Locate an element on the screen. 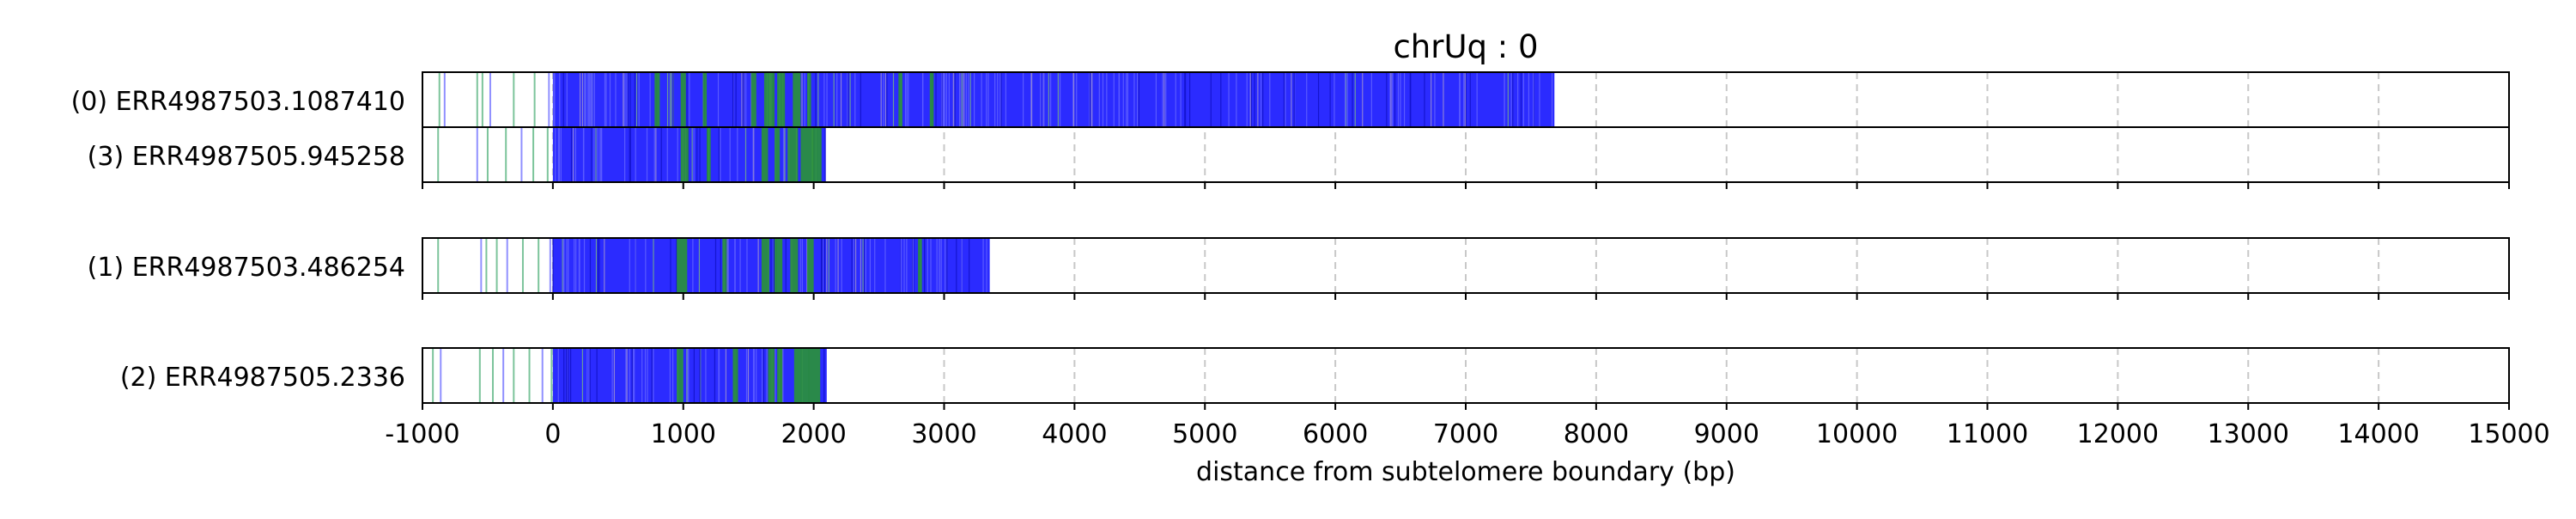 This screenshot has width=2576, height=519. x-tick-label: 0 is located at coordinates (552, 434).